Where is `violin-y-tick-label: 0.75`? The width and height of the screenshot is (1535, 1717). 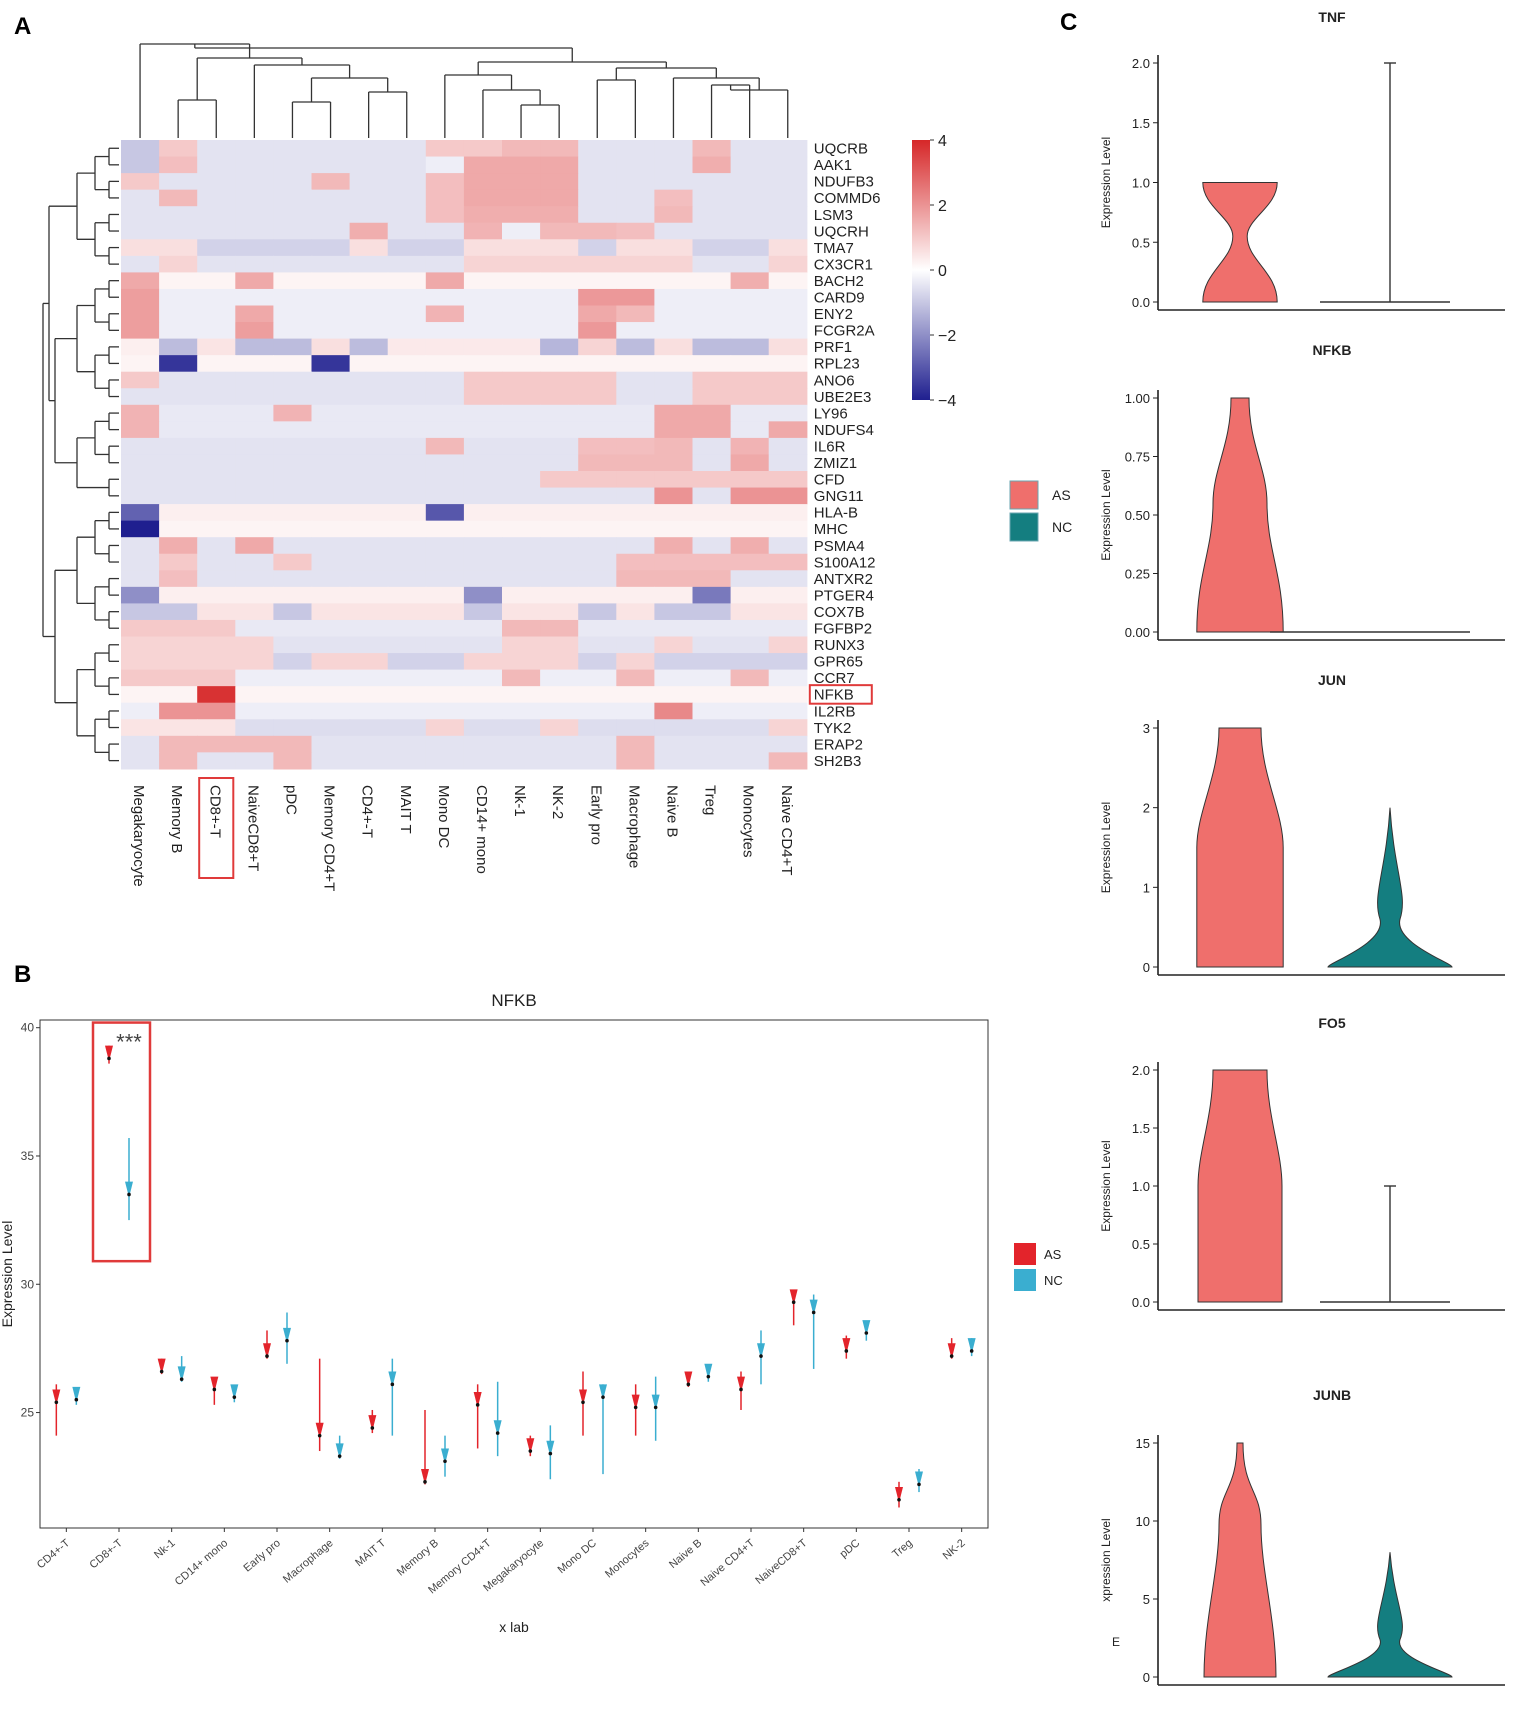
violin-y-tick-label: 0.75 is located at coordinates (1137, 457).